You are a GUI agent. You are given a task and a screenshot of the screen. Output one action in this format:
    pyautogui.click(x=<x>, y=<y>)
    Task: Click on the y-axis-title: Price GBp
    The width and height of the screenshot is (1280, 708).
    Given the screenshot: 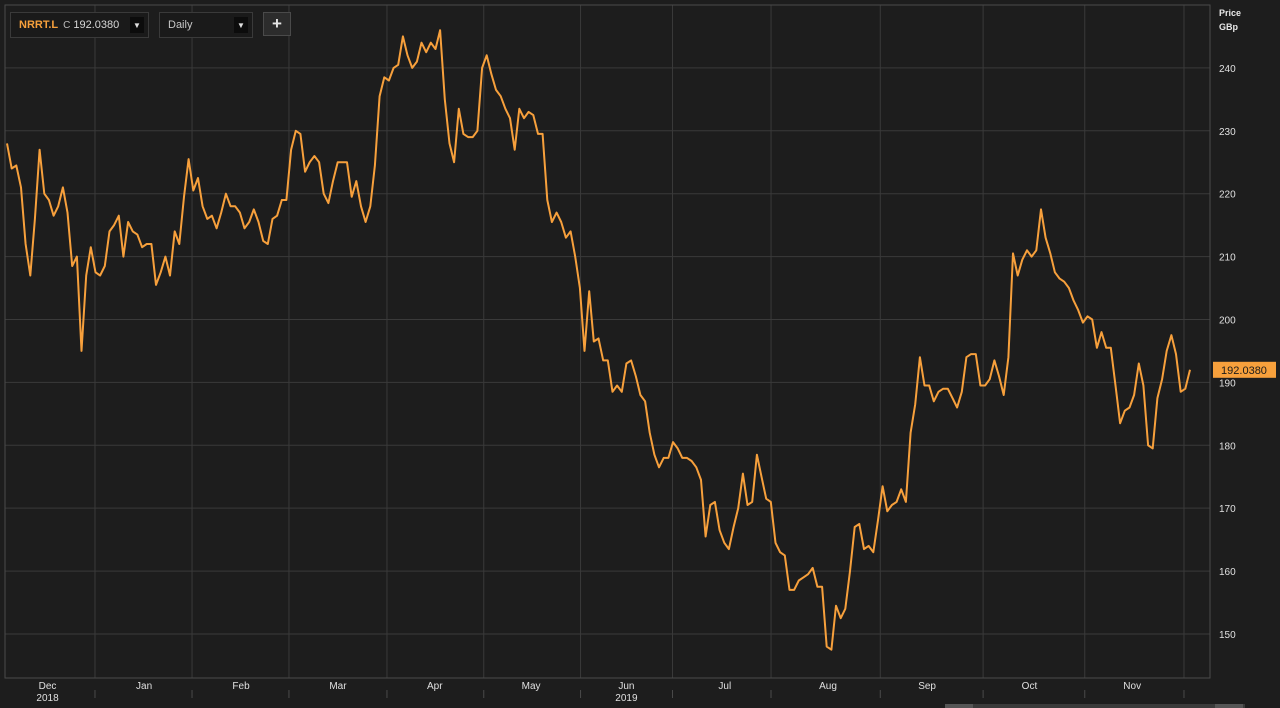 What is the action you would take?
    pyautogui.click(x=1230, y=20)
    